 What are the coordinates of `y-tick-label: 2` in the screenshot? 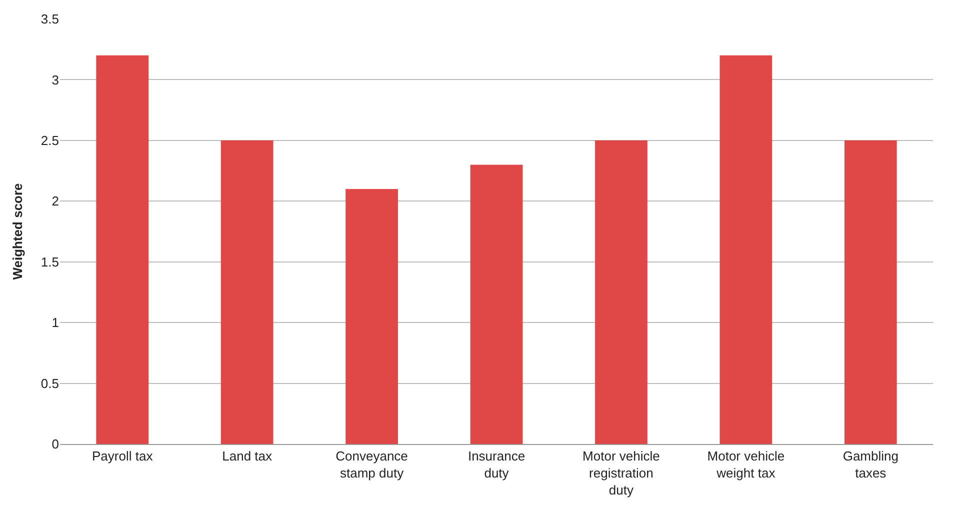 It's located at (55, 201).